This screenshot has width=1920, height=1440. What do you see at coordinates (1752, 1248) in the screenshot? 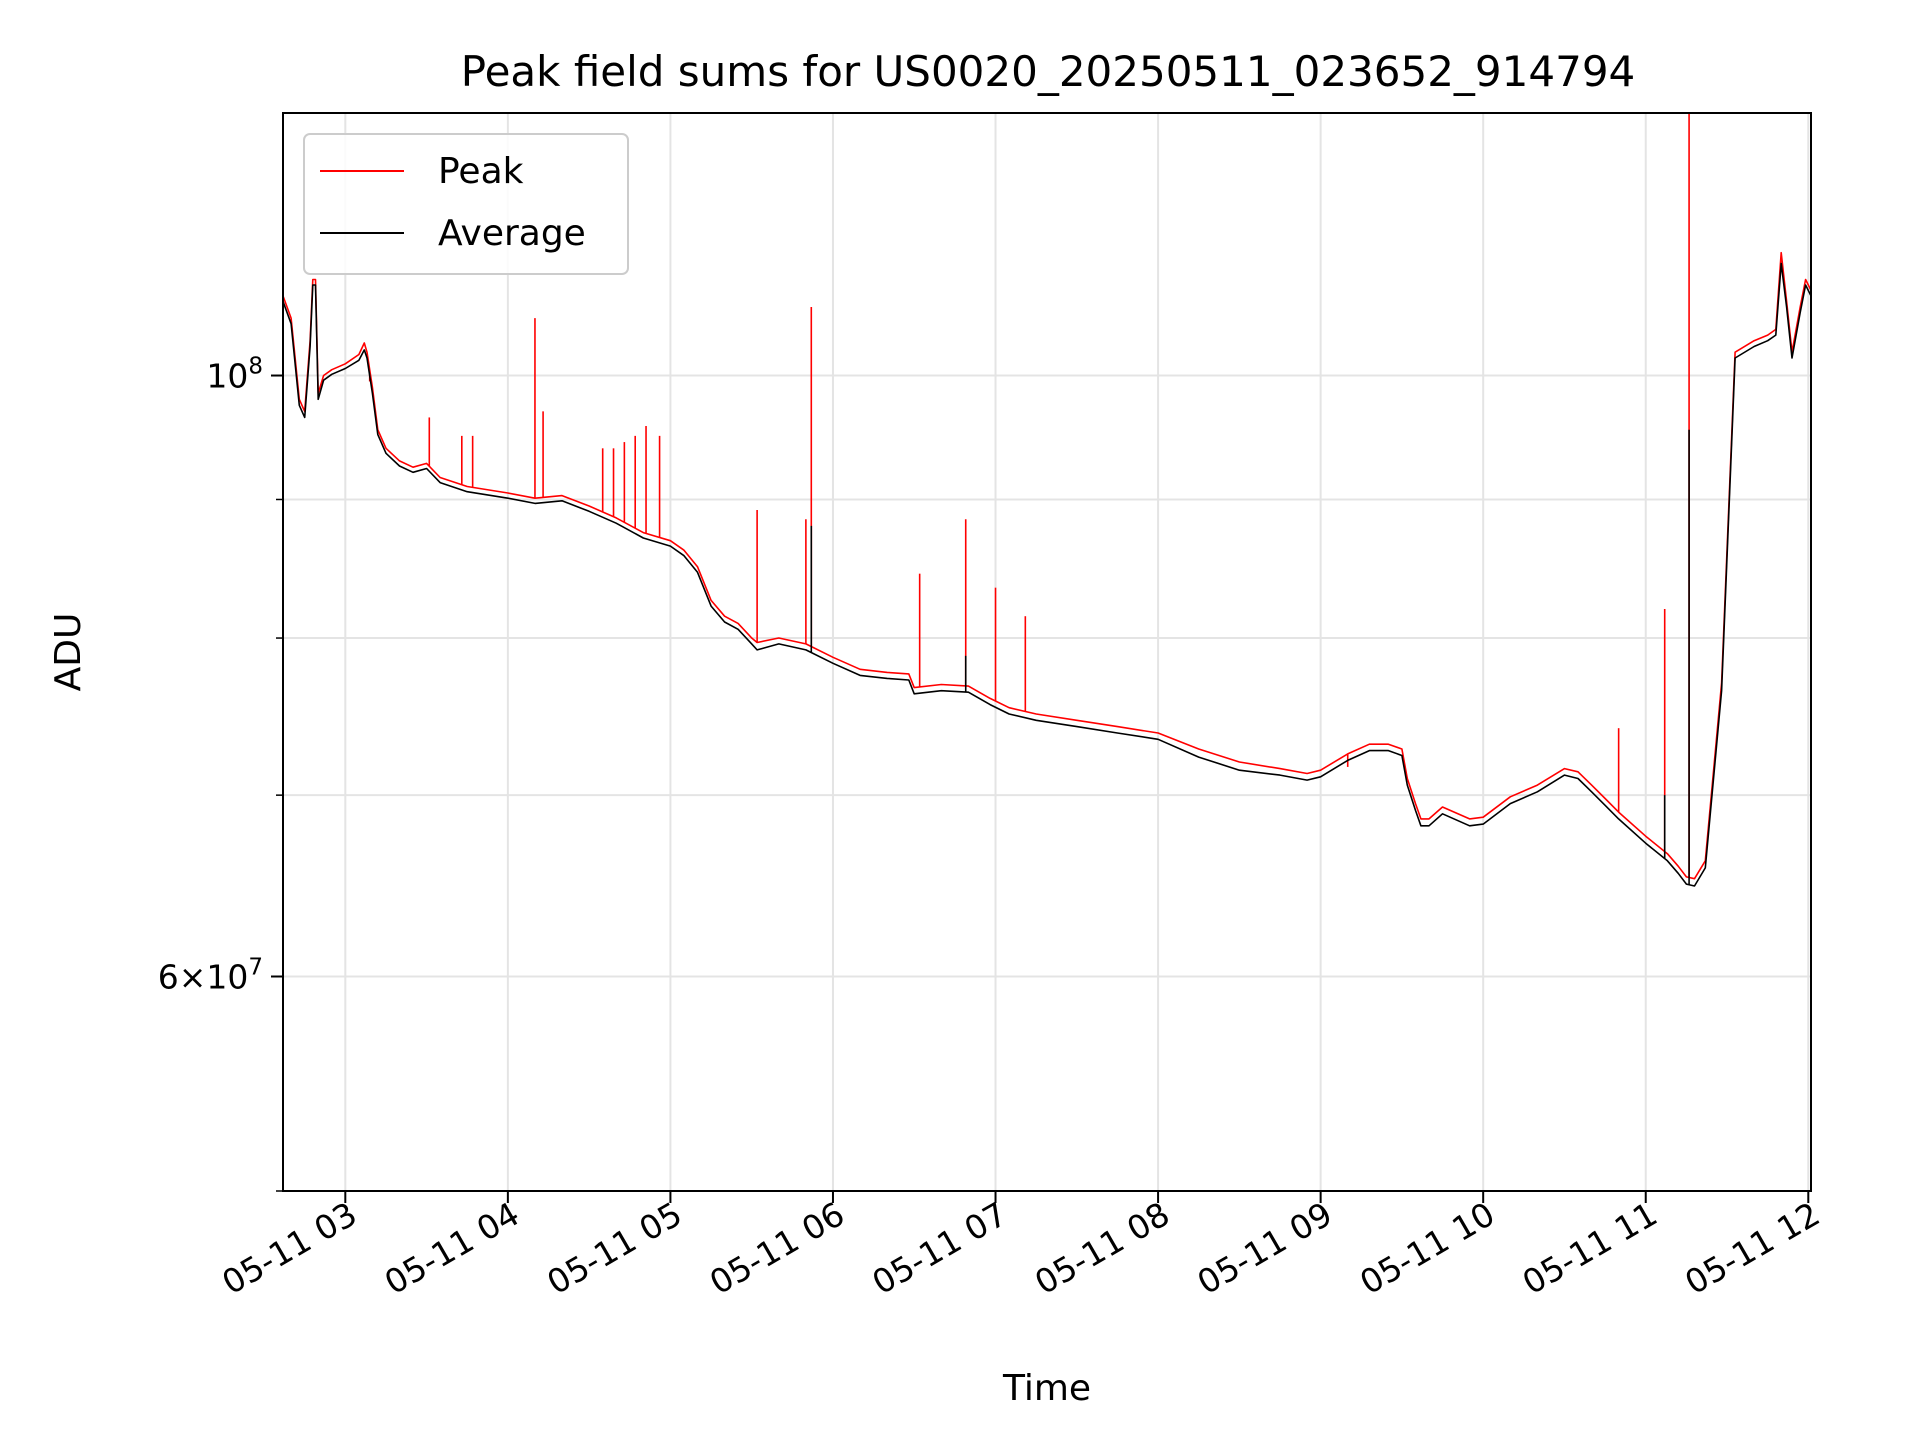
I see `x-tick-label: 05-11 12` at bounding box center [1752, 1248].